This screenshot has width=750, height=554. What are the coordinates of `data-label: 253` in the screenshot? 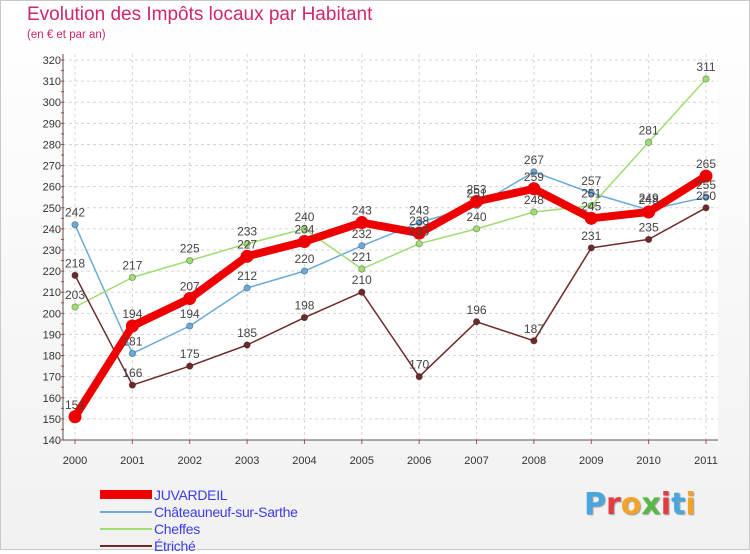 It's located at (477, 189).